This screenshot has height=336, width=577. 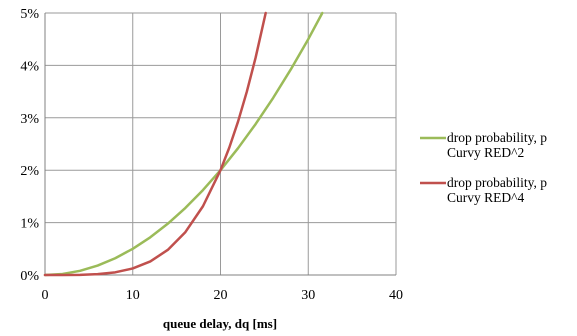 I want to click on x-tick-20: 20, so click(x=221, y=295).